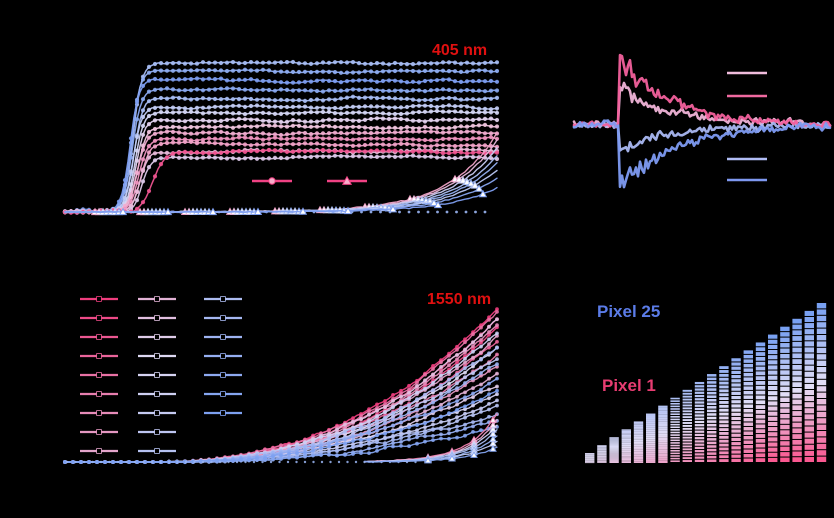  Describe the element at coordinates (706, 383) in the screenshot. I see `panel-d-pixel-stacked-bar-chart` at that location.